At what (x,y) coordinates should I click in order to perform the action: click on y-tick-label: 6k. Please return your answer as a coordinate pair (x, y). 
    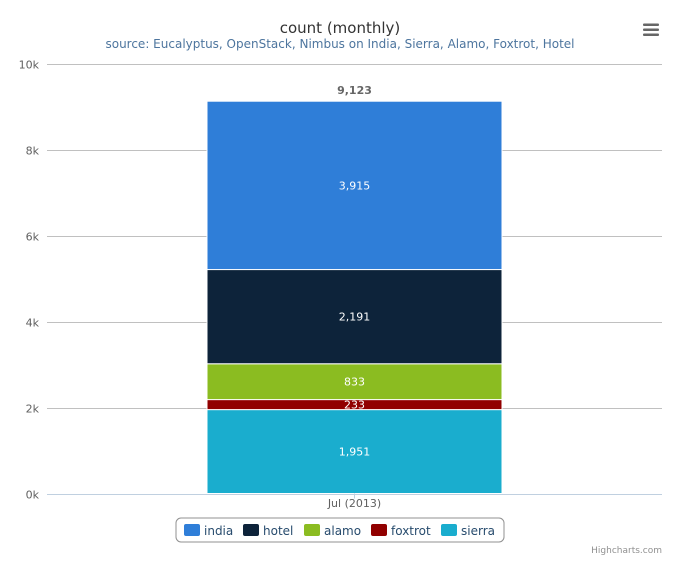
    Looking at the image, I should click on (33, 237).